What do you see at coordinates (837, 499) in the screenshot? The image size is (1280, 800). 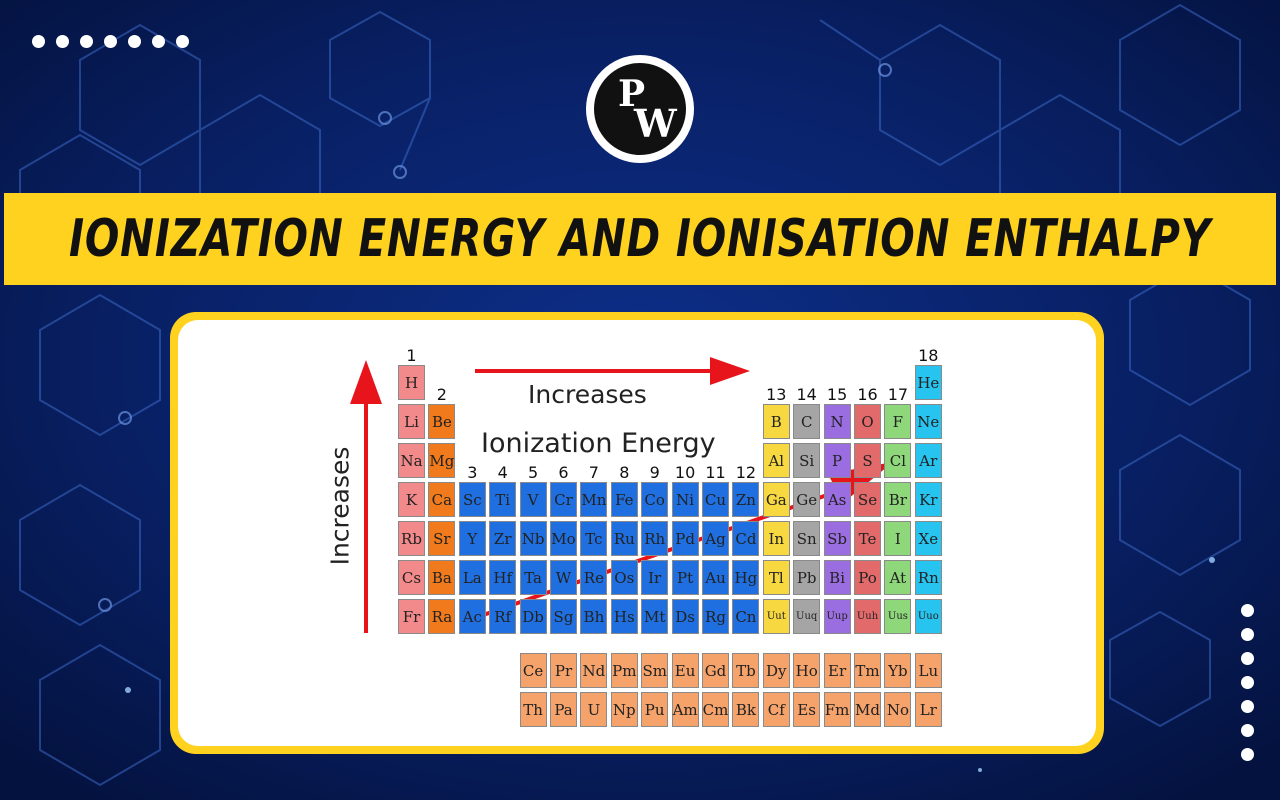 I see `element-cell-as: As` at bounding box center [837, 499].